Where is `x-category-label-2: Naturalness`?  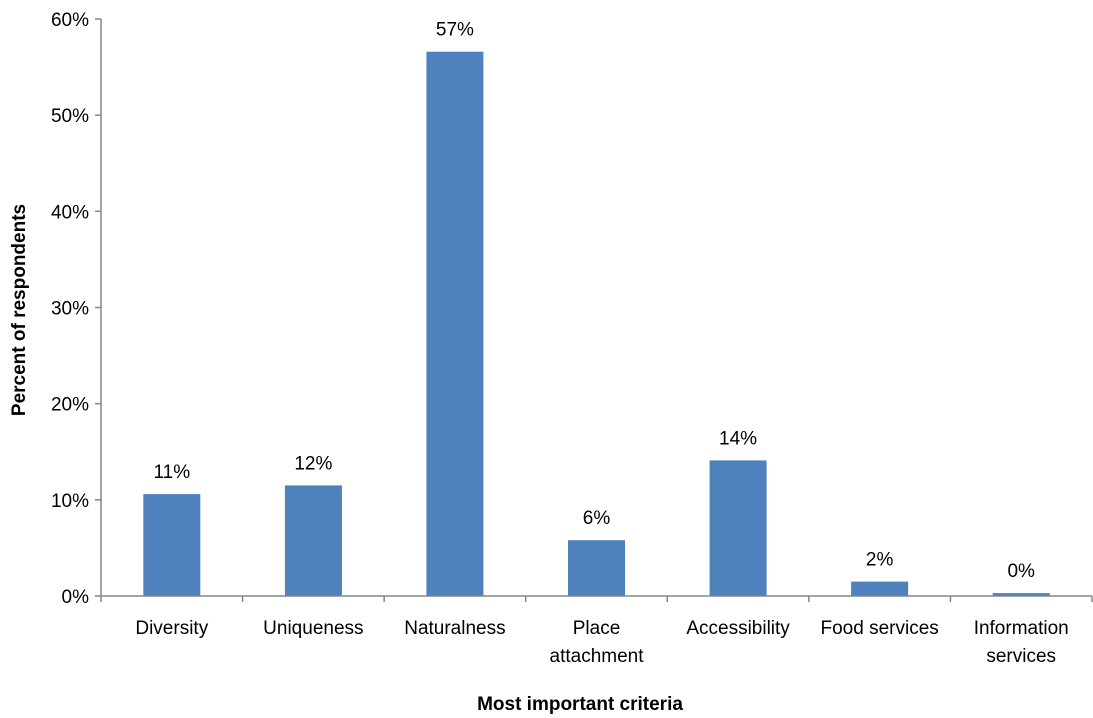
x-category-label-2: Naturalness is located at coordinates (454, 628).